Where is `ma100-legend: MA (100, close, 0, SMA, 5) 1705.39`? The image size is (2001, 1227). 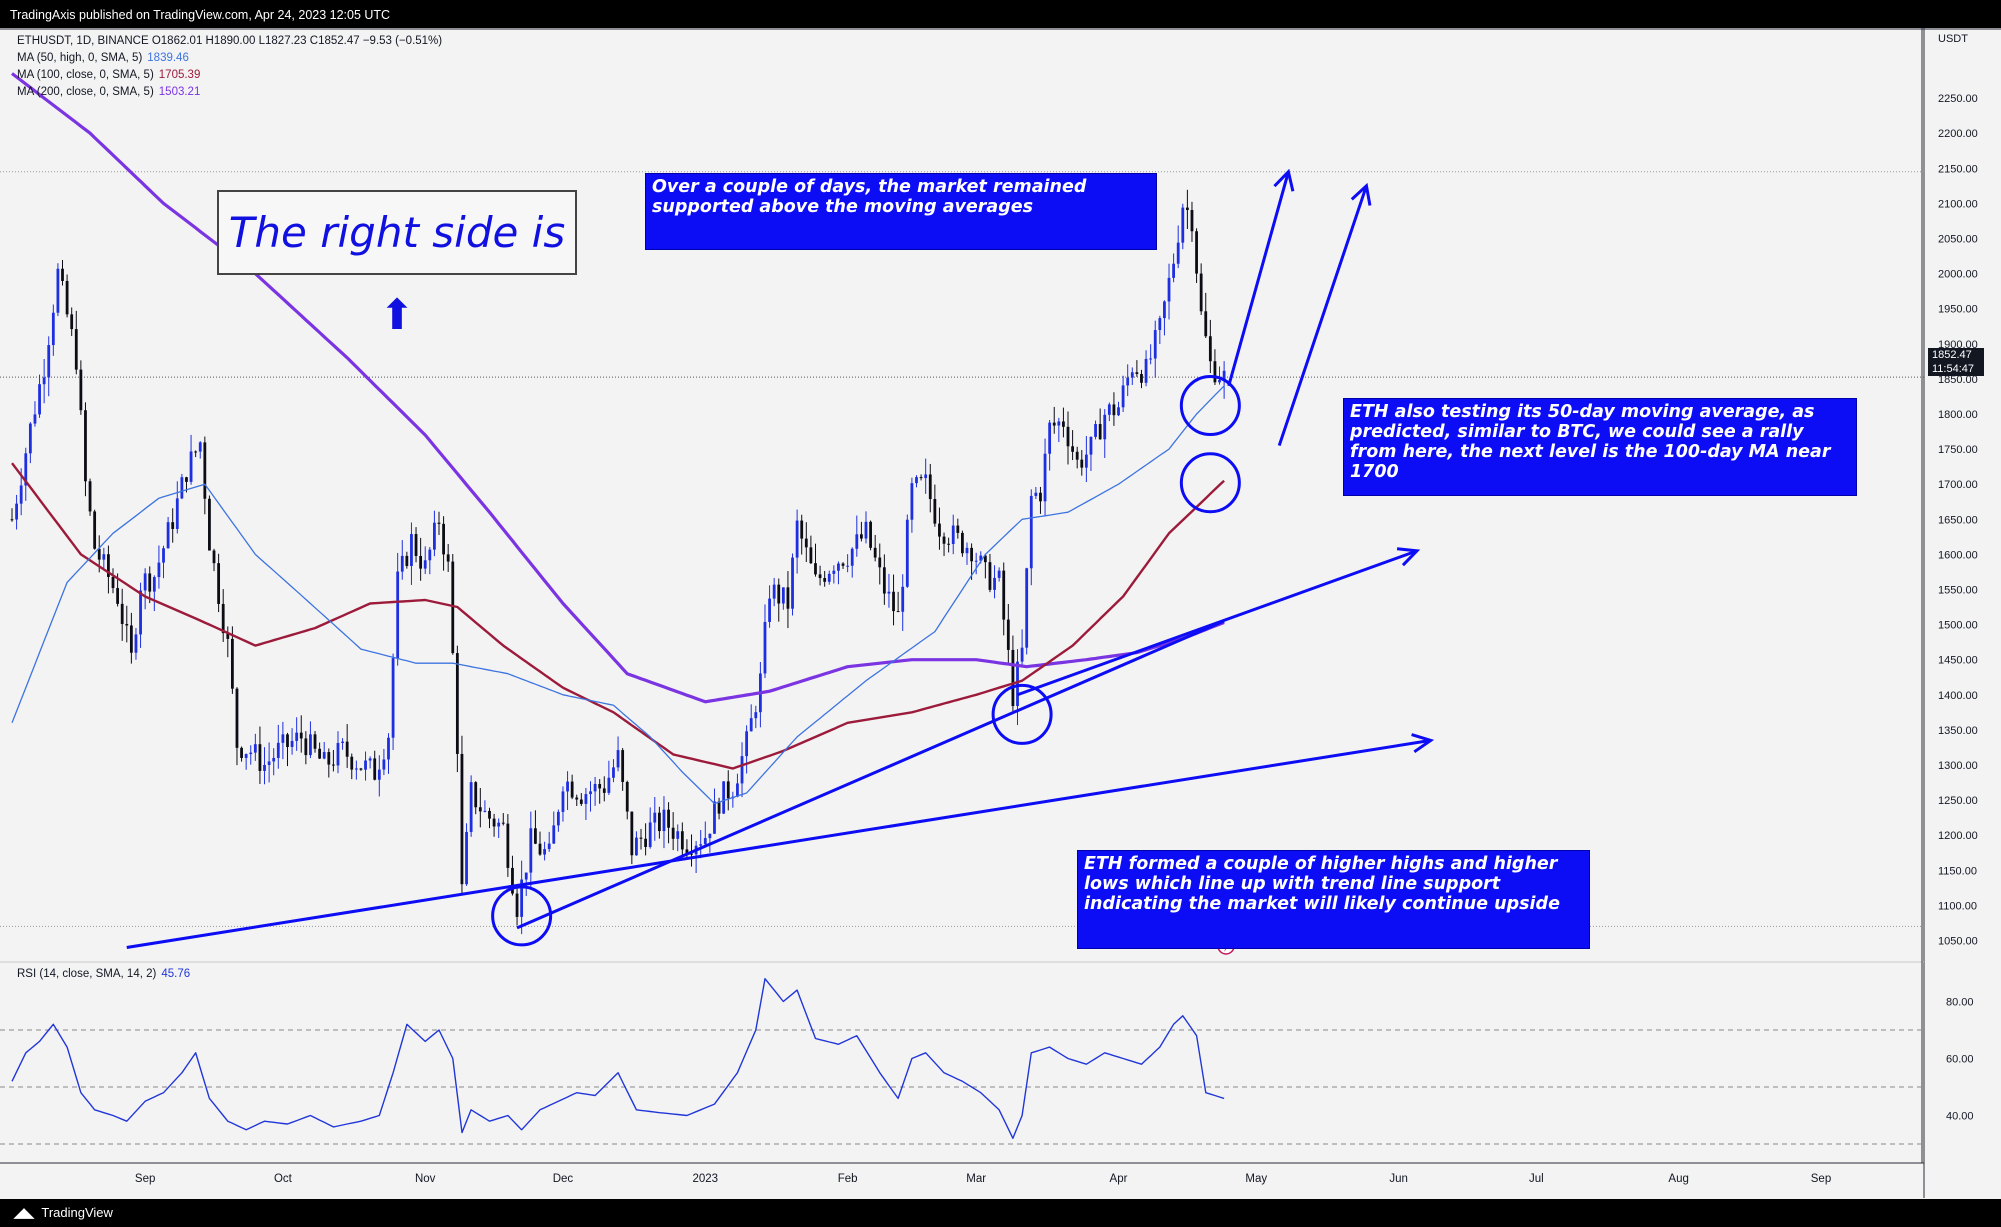 ma100-legend: MA (100, close, 0, SMA, 5) 1705.39 is located at coordinates (108, 75).